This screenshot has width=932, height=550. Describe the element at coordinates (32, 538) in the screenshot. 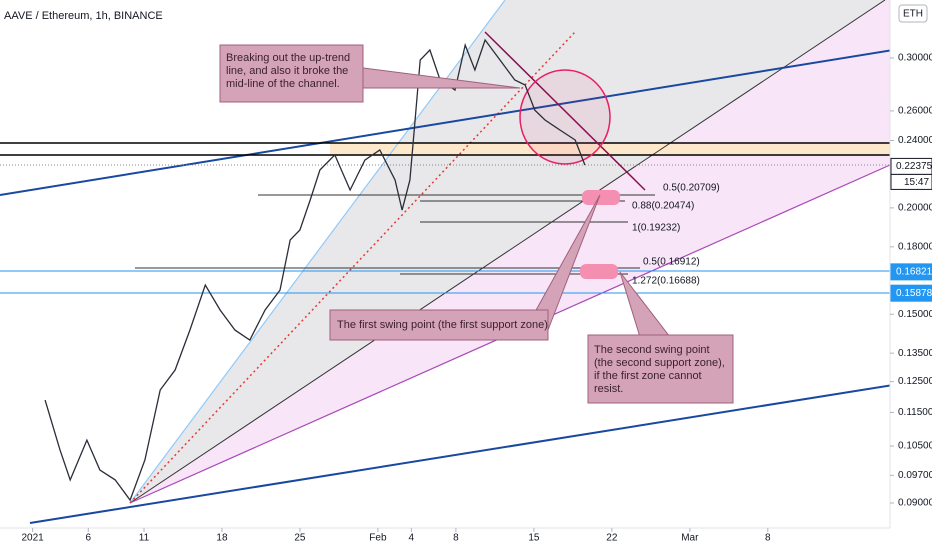

I see `x-tick-label: 2021` at that location.